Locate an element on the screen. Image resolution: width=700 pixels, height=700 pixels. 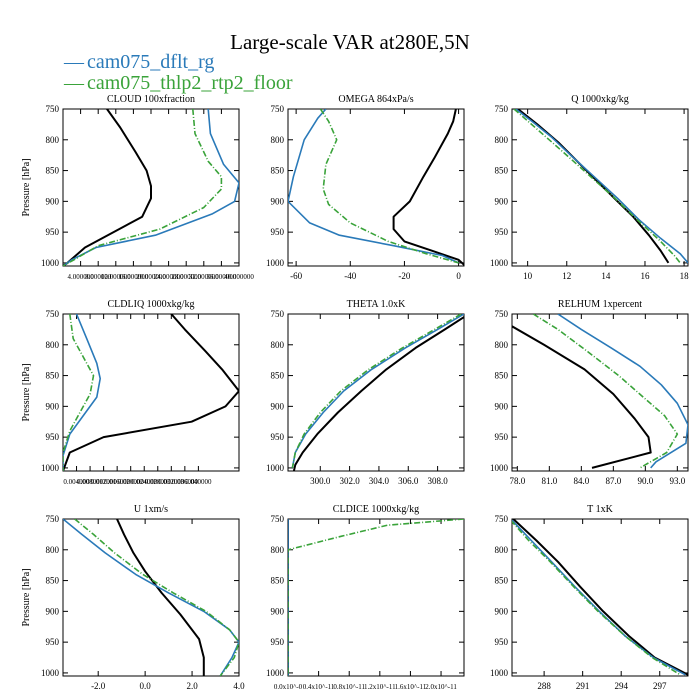
x-tick-label: 28.000000 is located at coordinates (186, 277).